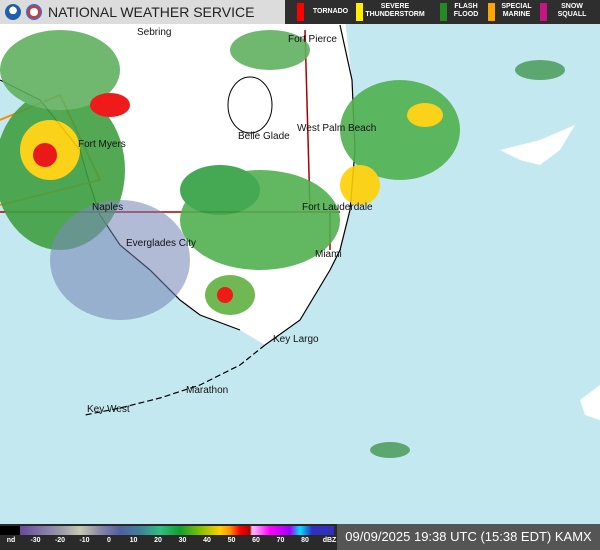 The width and height of the screenshot is (600, 550). I want to click on city-label: Naples, so click(108, 207).